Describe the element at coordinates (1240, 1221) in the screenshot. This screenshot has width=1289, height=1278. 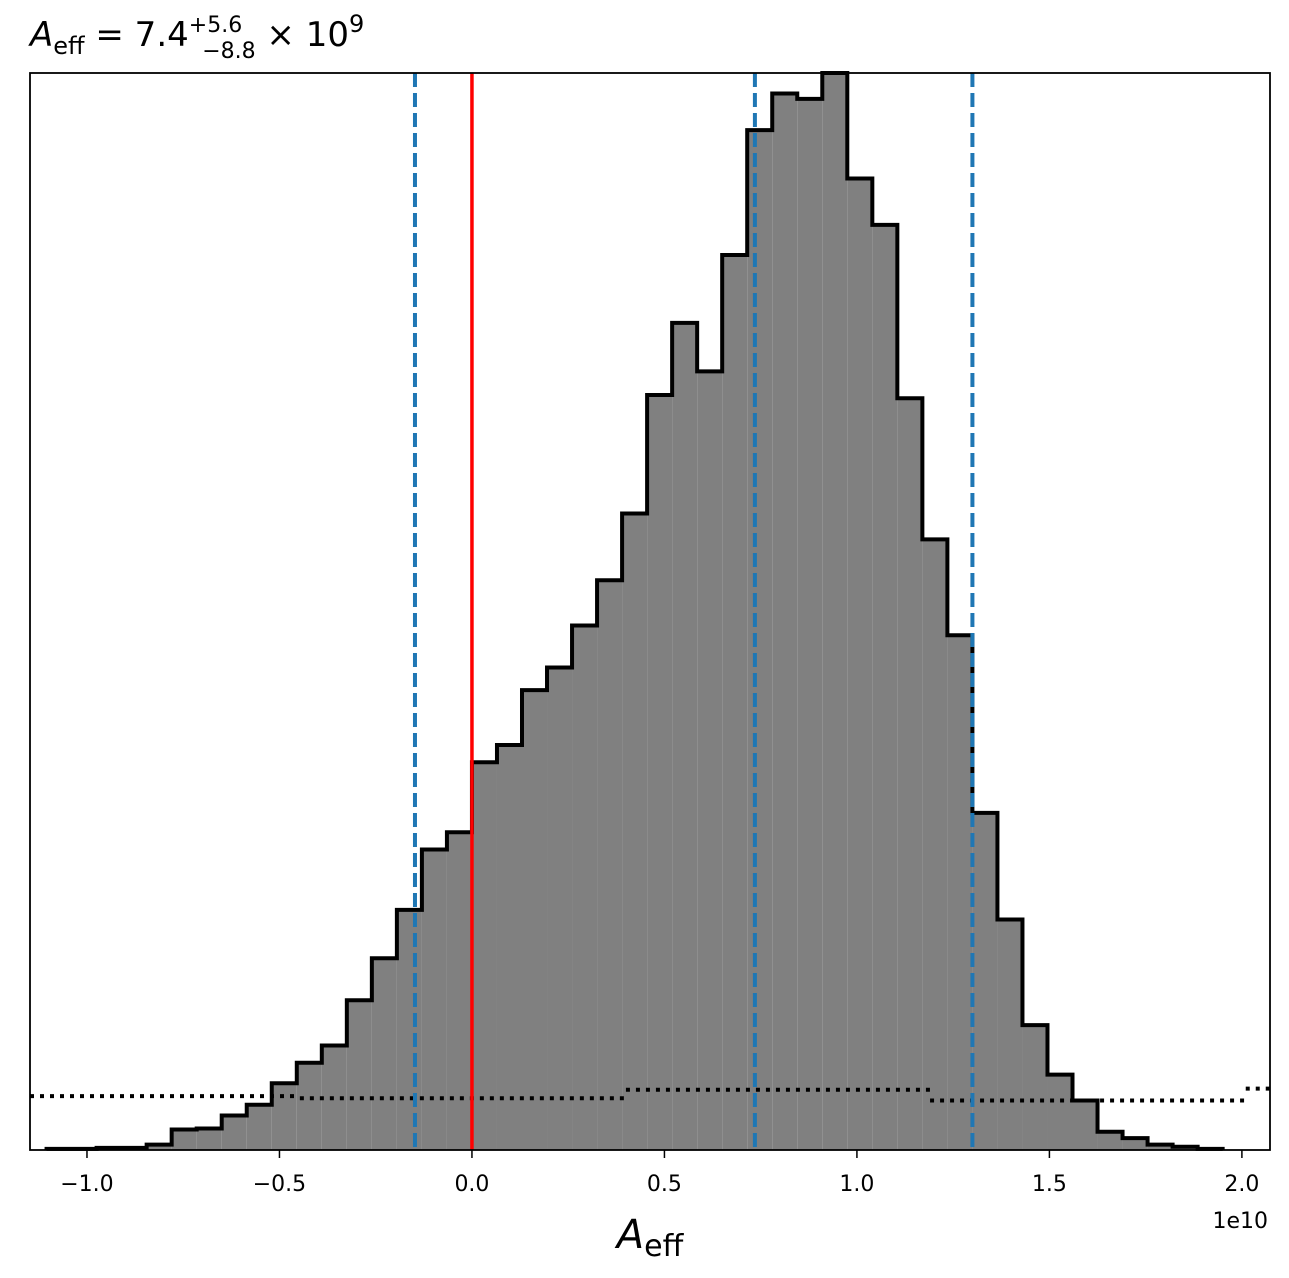
I see `x-offset-label: 1e10` at that location.